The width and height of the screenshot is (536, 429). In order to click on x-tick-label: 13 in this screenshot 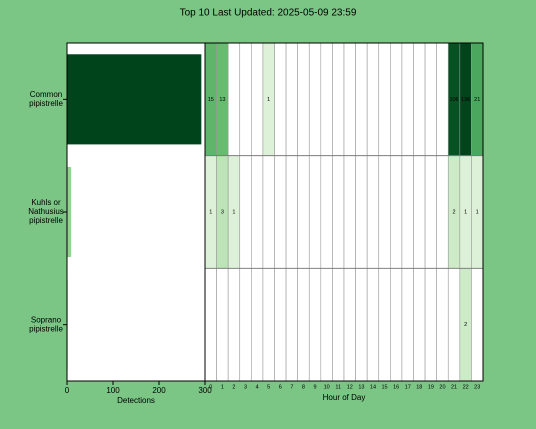, I will do `click(361, 387)`.